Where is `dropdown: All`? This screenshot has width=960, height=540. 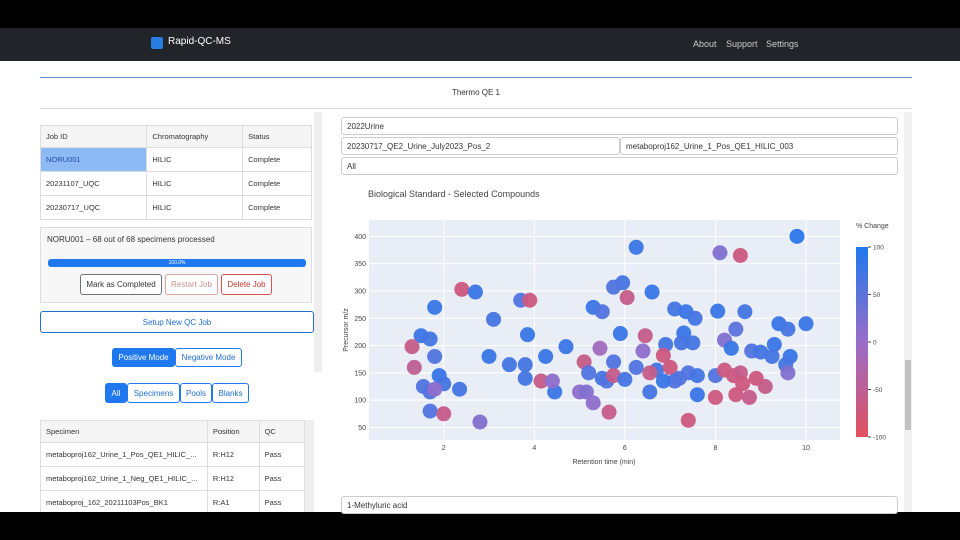 dropdown: All is located at coordinates (619, 166).